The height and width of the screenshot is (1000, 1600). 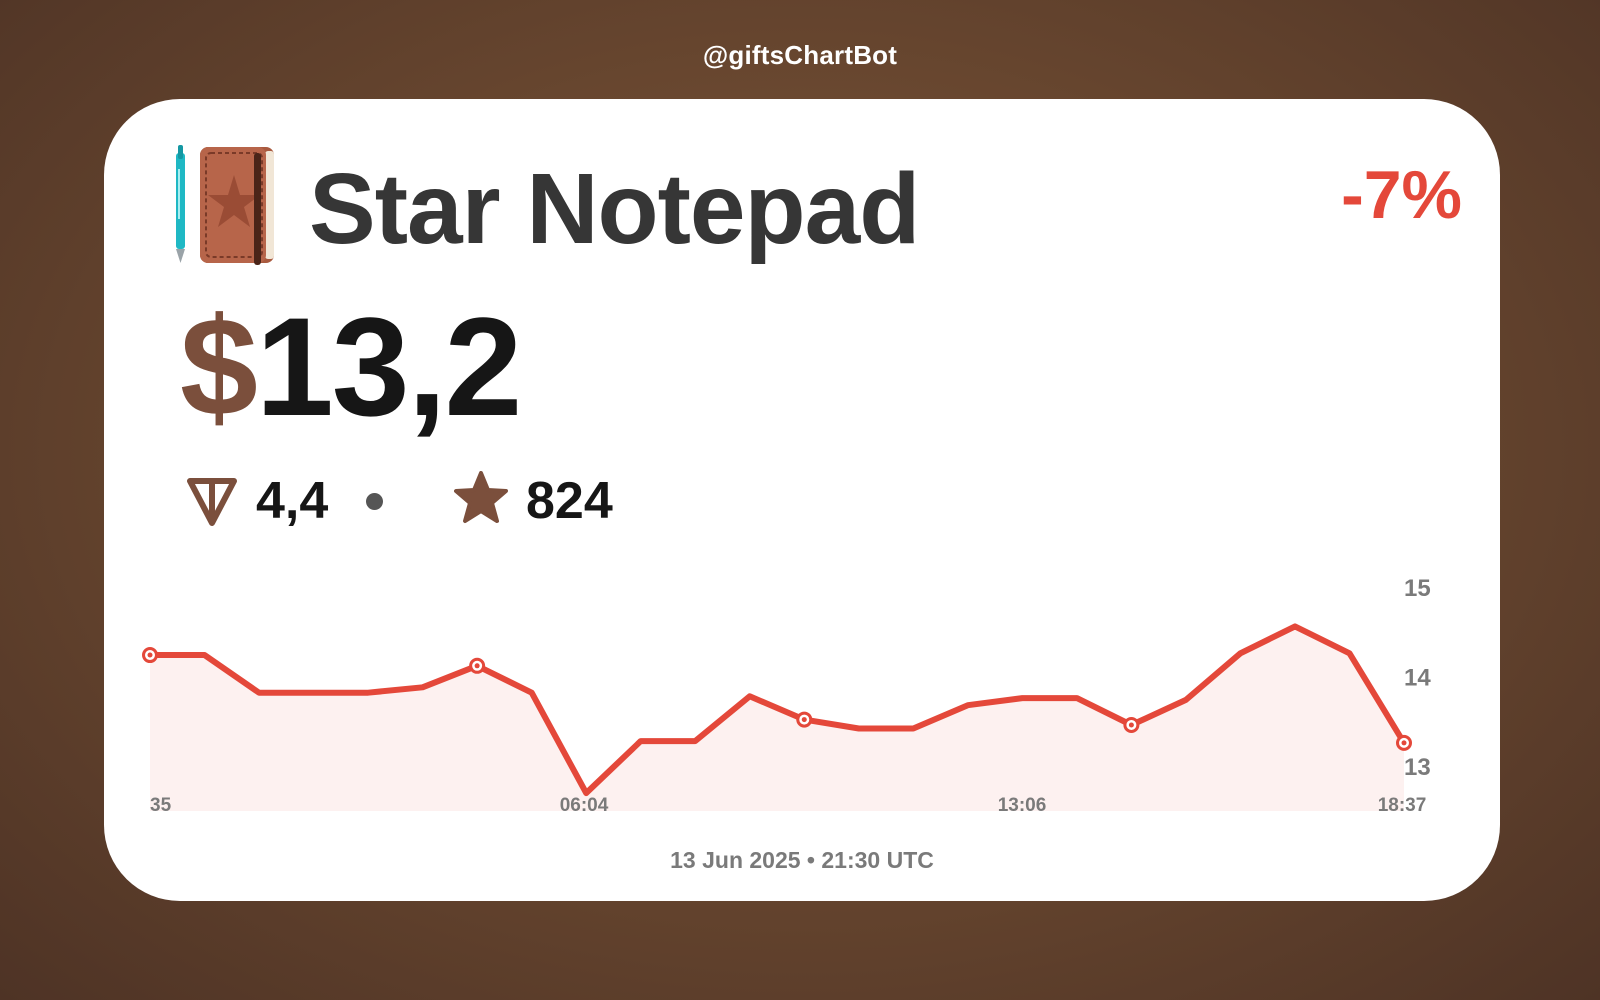 What do you see at coordinates (800, 55) in the screenshot?
I see `bot-handle: @giftsChartBot` at bounding box center [800, 55].